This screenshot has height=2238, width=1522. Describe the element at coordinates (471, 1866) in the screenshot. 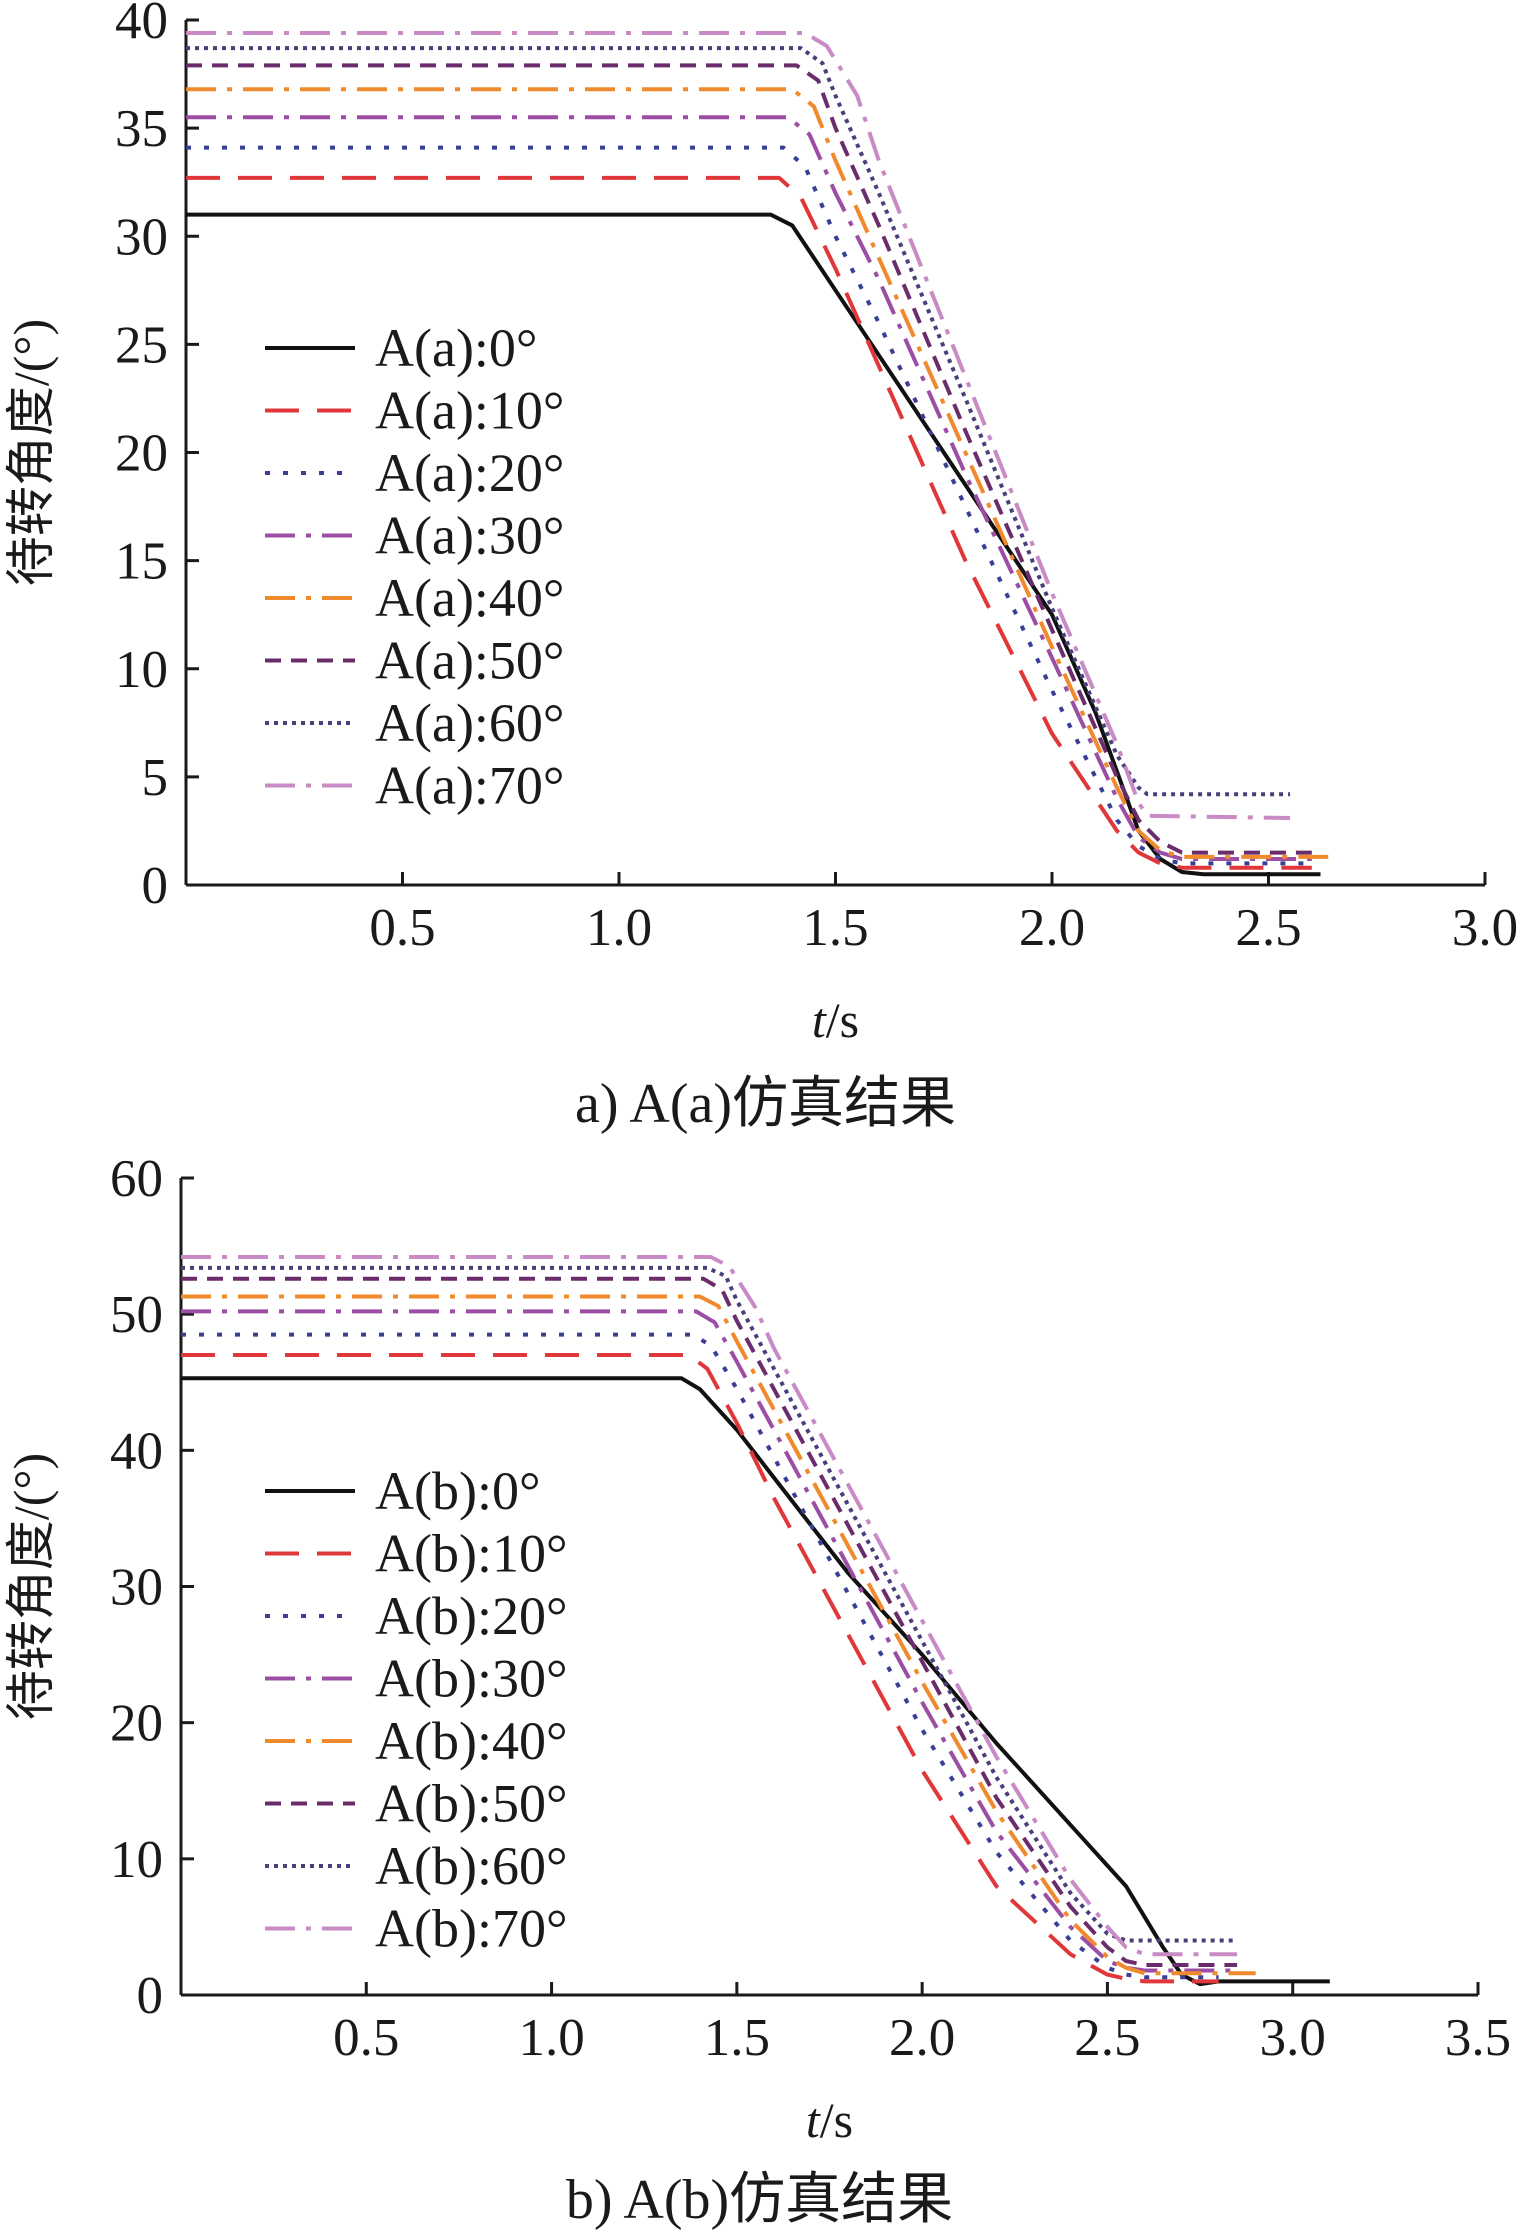

I see `legend-label: A(b):60°` at that location.